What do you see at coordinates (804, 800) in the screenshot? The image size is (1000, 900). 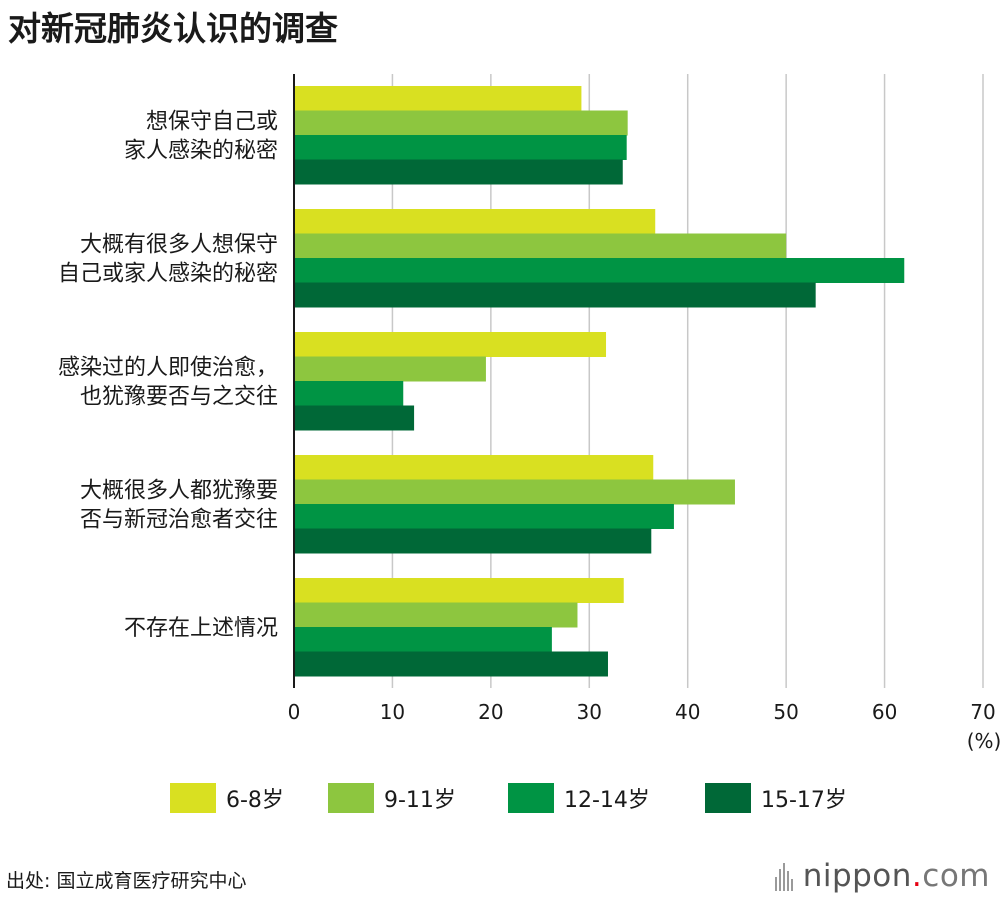 I see `legend-label: 15-17岁` at bounding box center [804, 800].